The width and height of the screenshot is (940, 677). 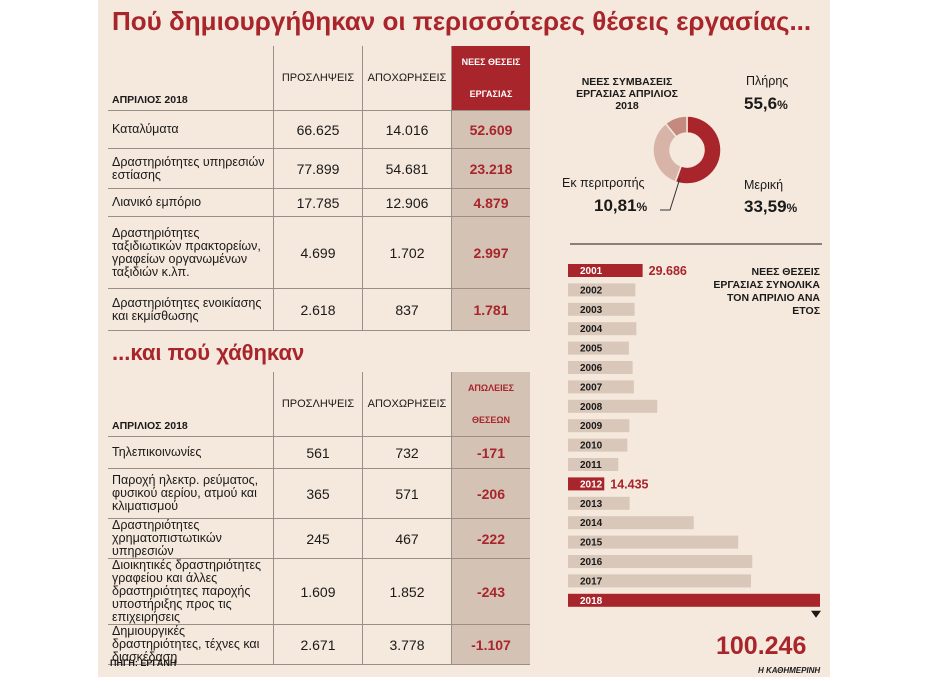 What do you see at coordinates (490, 309) in the screenshot?
I see `row-net: 1.781` at bounding box center [490, 309].